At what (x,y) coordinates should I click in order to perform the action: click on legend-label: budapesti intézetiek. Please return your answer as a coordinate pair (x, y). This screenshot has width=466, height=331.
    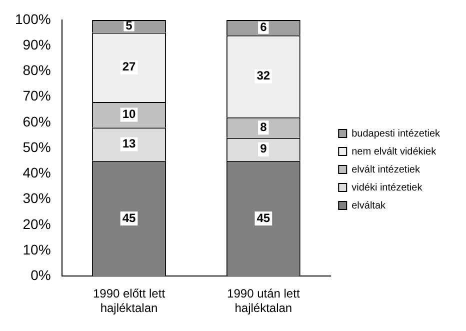
    Looking at the image, I should click on (396, 134).